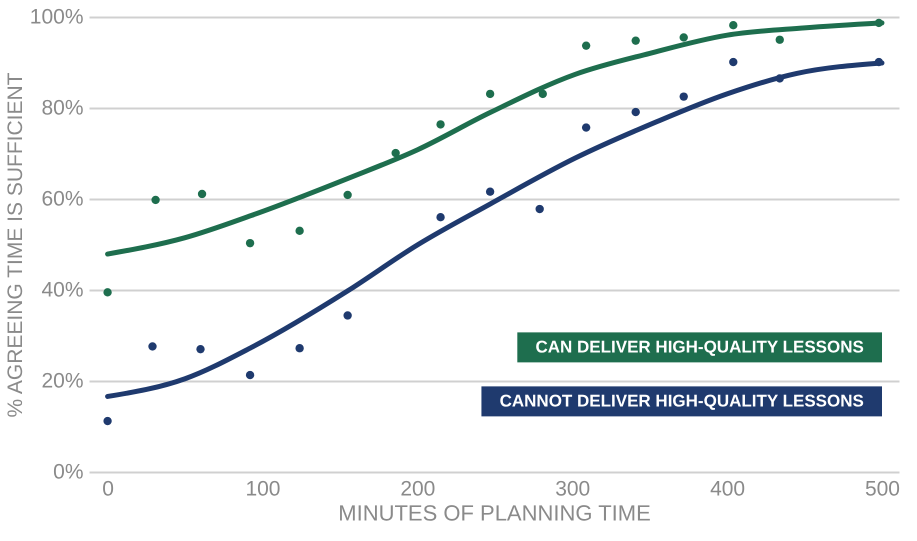  I want to click on text: CAN DELIVER HIGH-QUALITY LESSONS, so click(699, 346).